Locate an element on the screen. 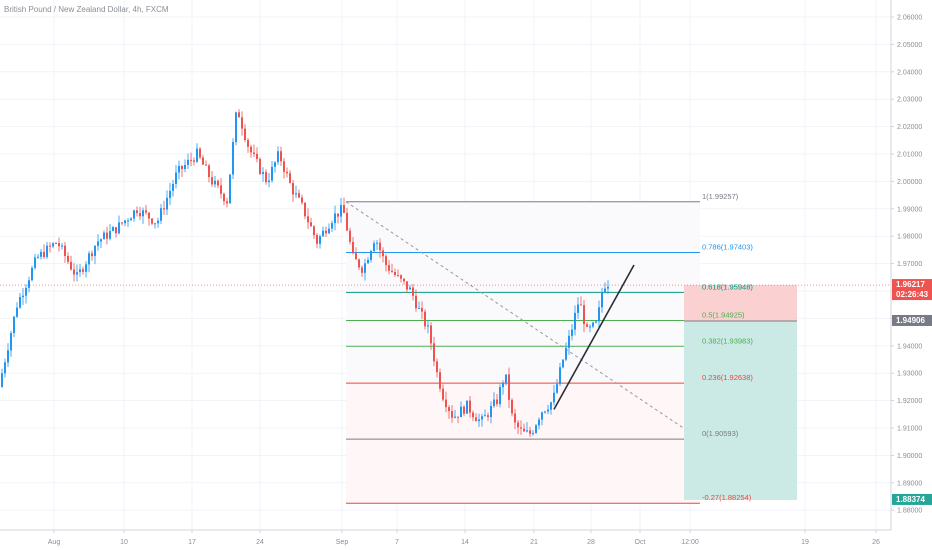  fib-level-label: -0.27(1.88254) is located at coordinates (727, 497).